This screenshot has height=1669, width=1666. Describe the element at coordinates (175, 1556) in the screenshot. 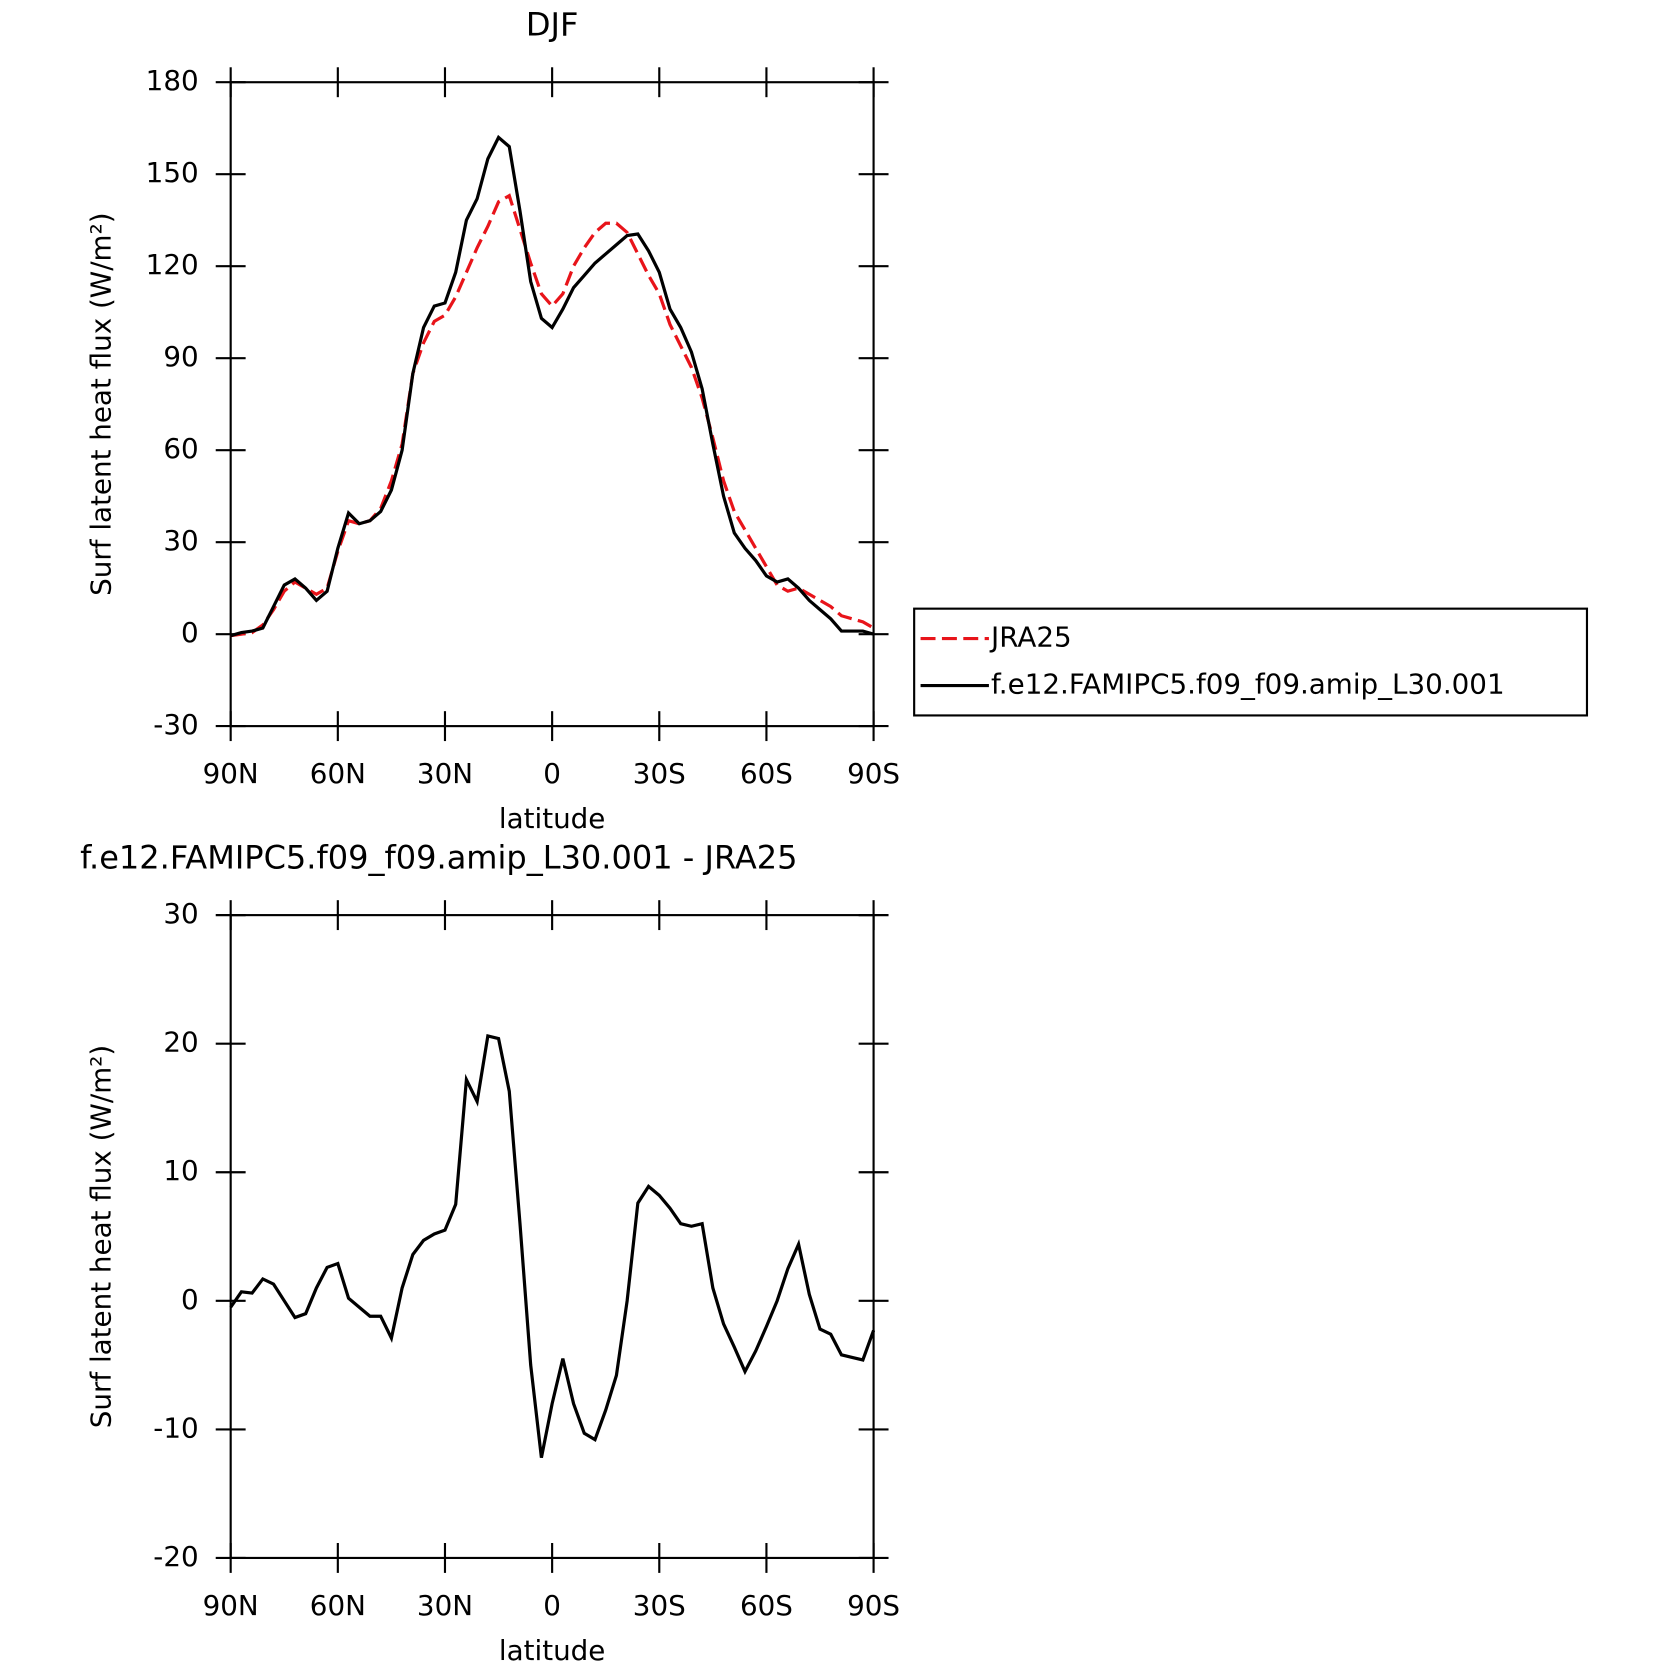

I see `y-tick-label: -20` at that location.